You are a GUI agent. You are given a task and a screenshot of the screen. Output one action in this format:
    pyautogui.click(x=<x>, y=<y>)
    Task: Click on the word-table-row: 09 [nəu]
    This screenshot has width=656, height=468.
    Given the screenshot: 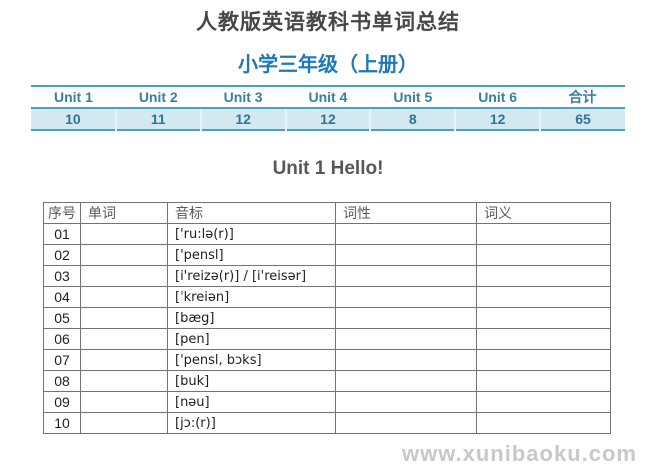 What is the action you would take?
    pyautogui.click(x=327, y=402)
    